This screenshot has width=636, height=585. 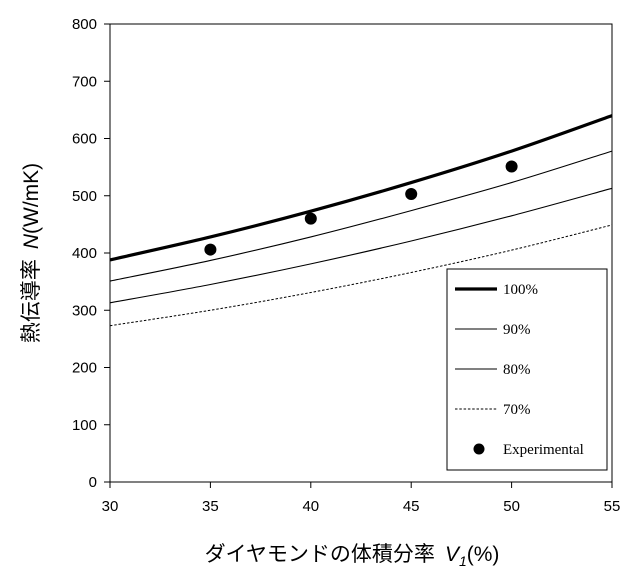 I want to click on y-axis-title: 熱伝導率 N(W/mK), so click(x=31, y=253).